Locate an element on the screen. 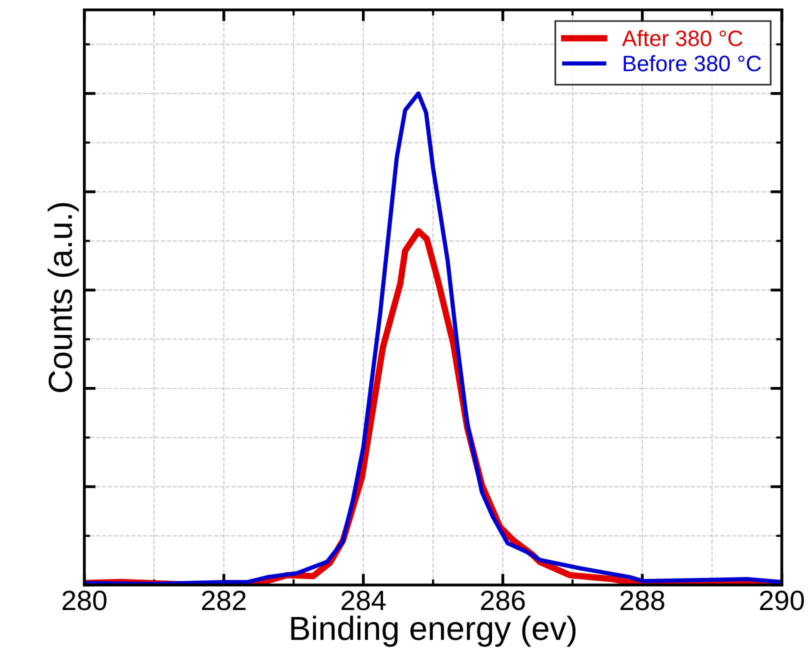  x-axis-title: Binding energy (ev) is located at coordinates (433, 631).